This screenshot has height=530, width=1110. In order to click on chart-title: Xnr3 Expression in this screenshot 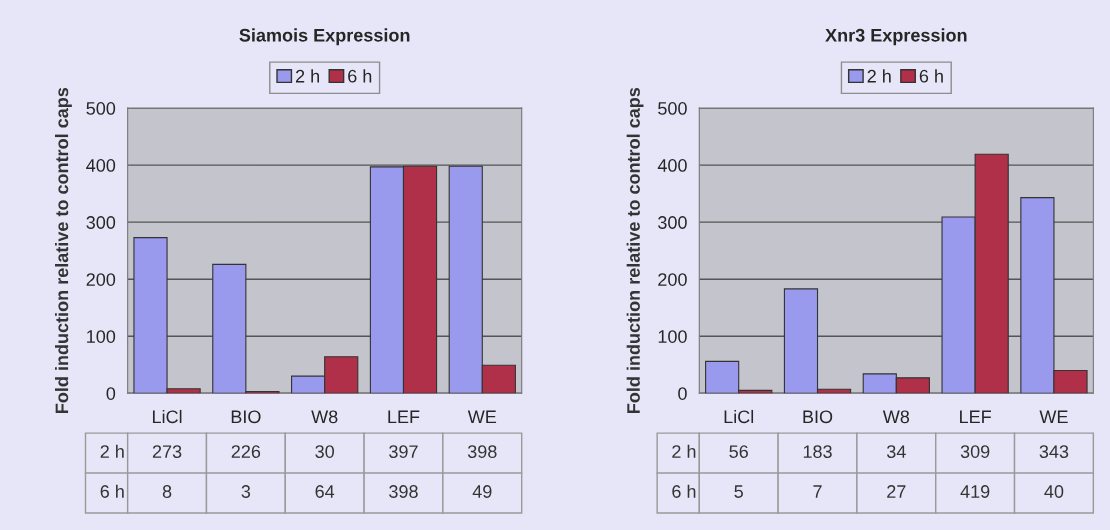, I will do `click(896, 37)`.